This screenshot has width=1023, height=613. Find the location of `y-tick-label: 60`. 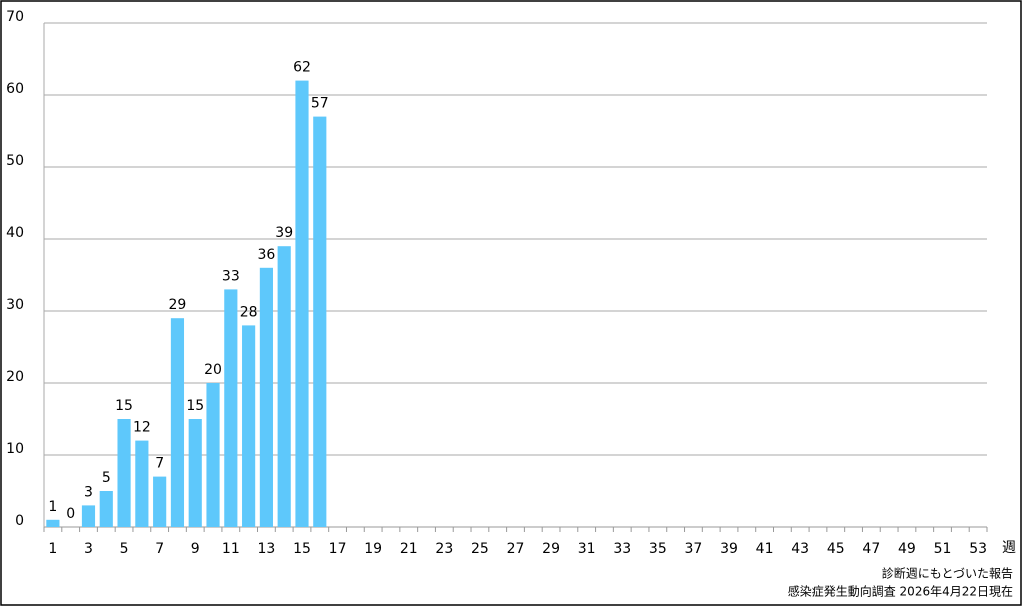

y-tick-label: 60 is located at coordinates (15, 89).